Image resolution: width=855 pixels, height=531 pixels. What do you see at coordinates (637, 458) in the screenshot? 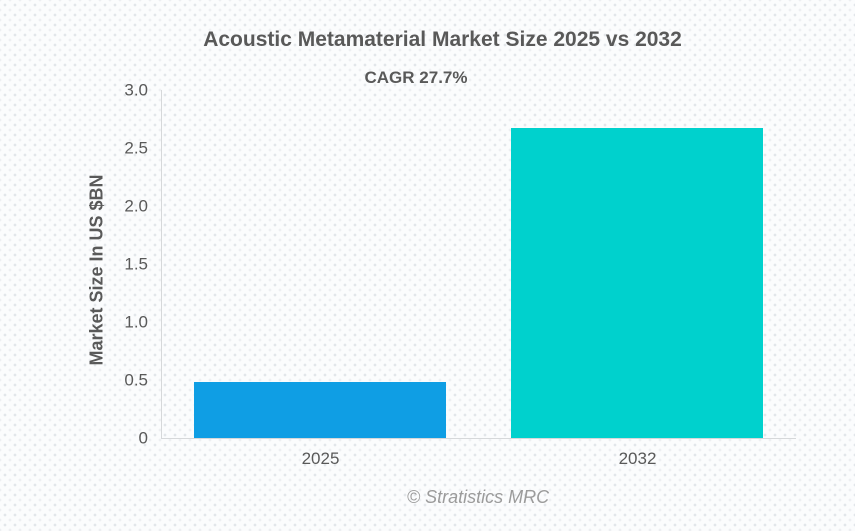
I see `x-tick-label-2032: 2032` at bounding box center [637, 458].